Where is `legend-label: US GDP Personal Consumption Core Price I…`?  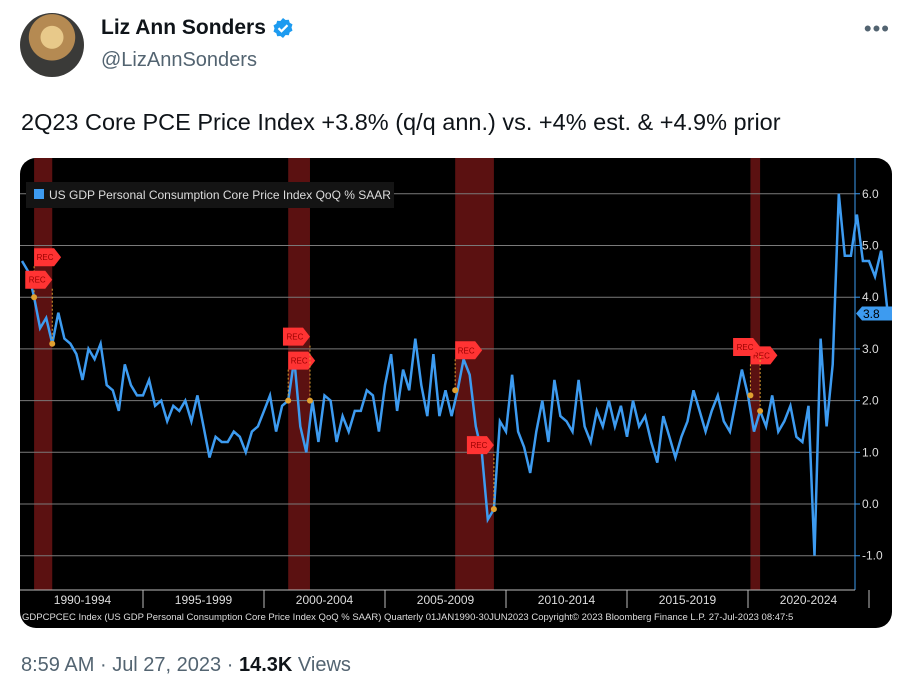 legend-label: US GDP Personal Consumption Core Price I… is located at coordinates (220, 195).